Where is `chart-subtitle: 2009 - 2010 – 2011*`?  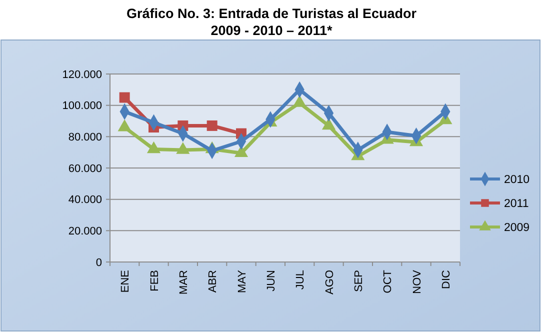
chart-subtitle: 2009 - 2010 – 2011* is located at coordinates (272, 30).